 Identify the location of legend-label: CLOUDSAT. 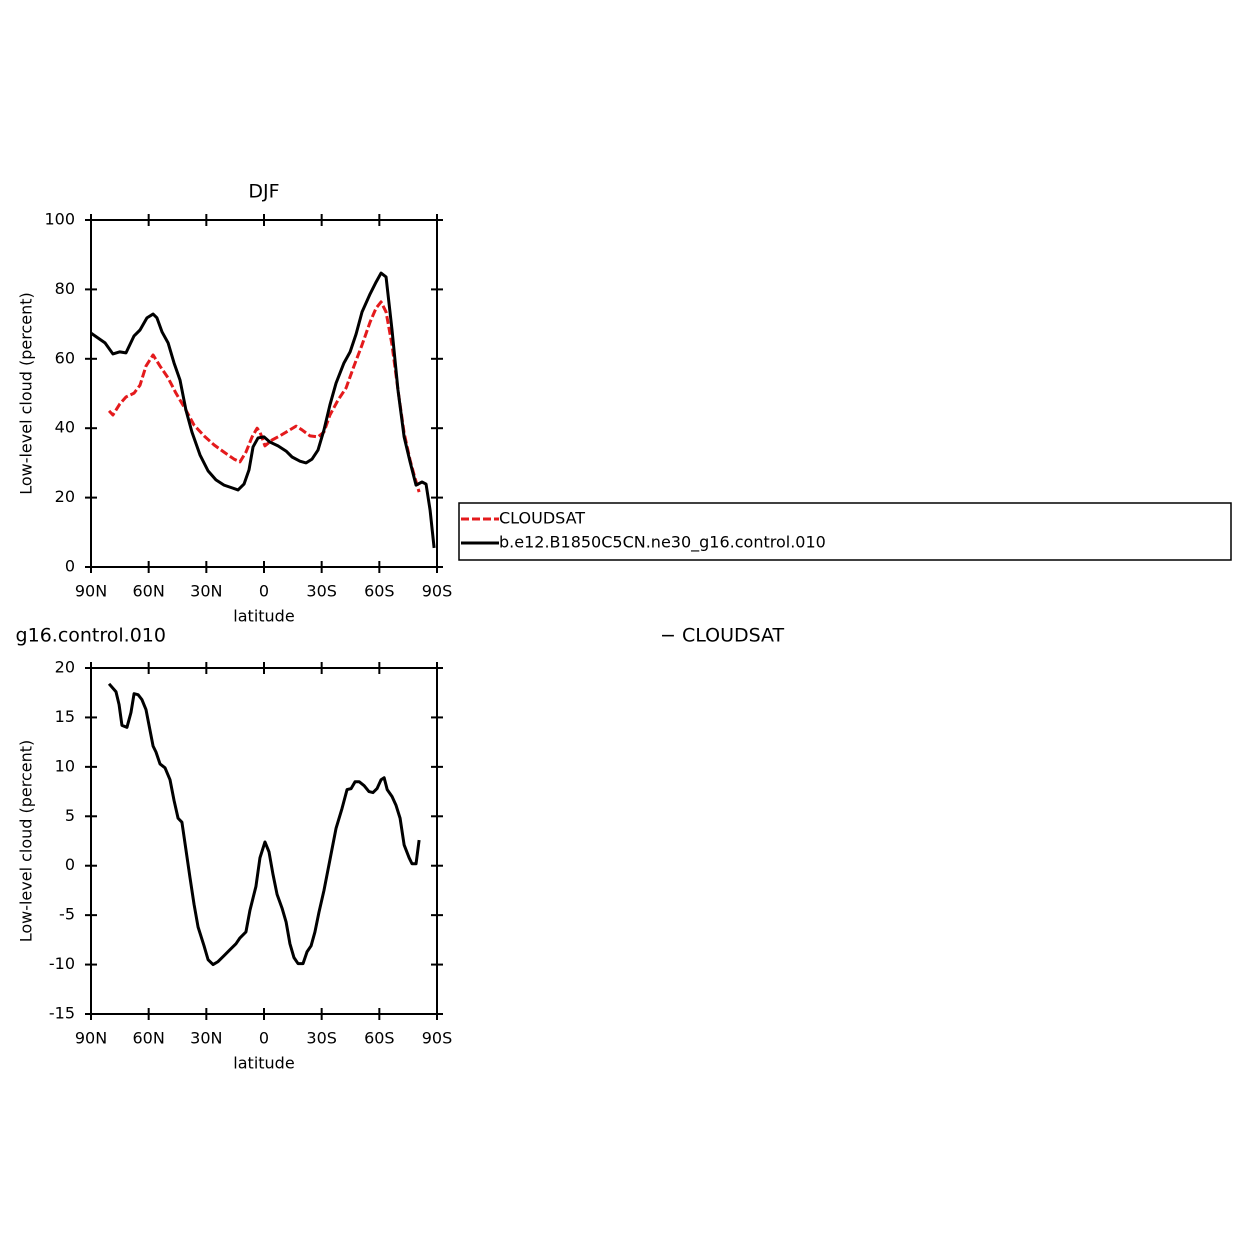
(542, 518).